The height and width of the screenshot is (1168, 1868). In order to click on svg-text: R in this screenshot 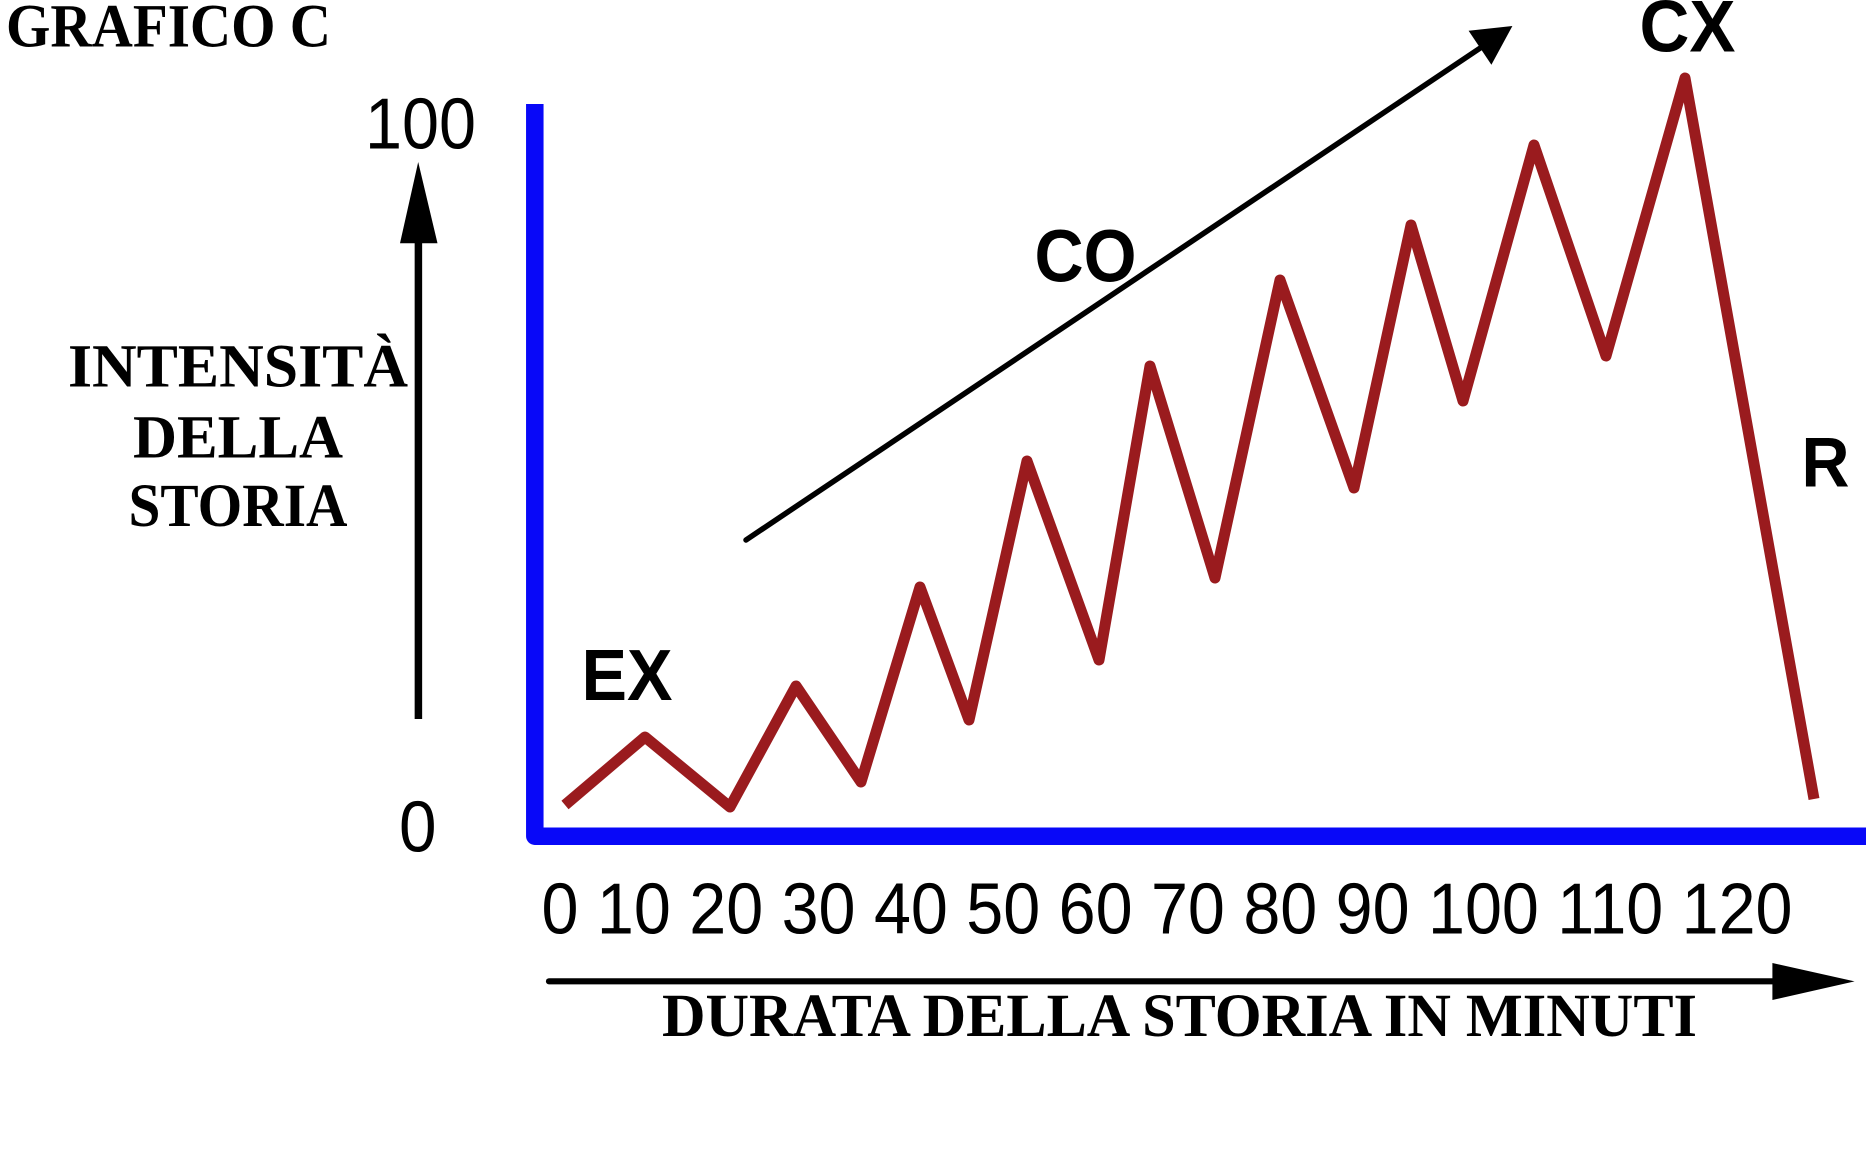, I will do `click(1826, 462)`.